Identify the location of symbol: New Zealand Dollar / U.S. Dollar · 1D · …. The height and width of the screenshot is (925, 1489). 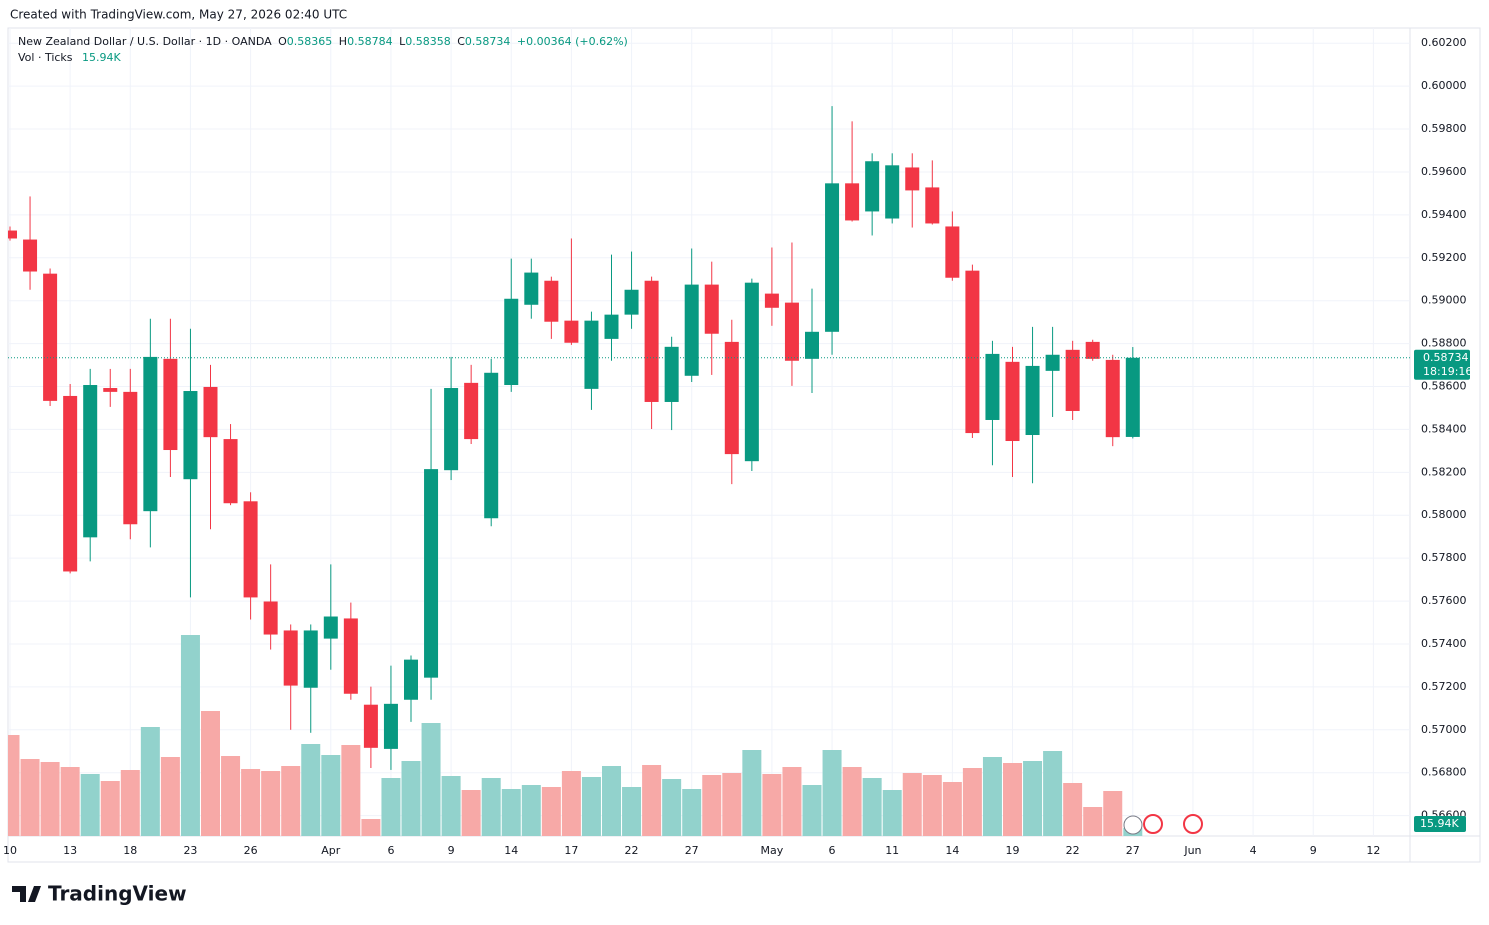
(145, 41).